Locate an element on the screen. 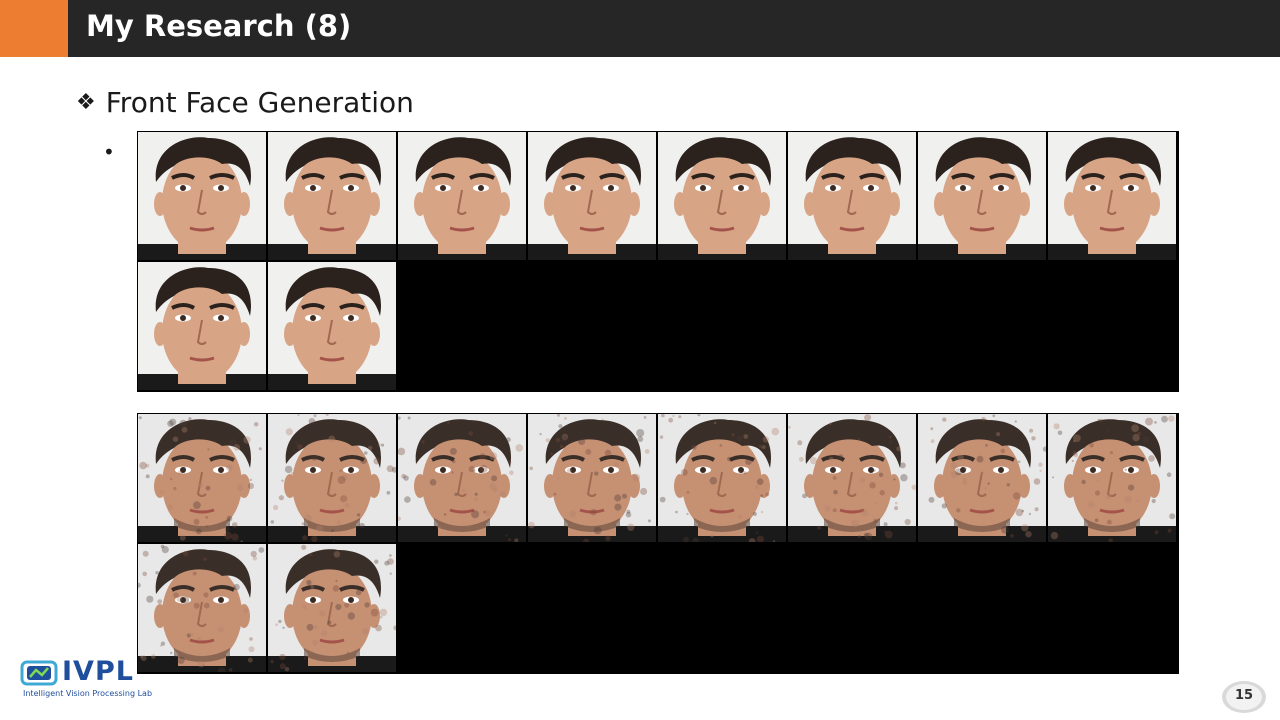 The image size is (1280, 720). ivpl-logo: IVPL Intelligent Vision Processing Lab is located at coordinates (86, 680).